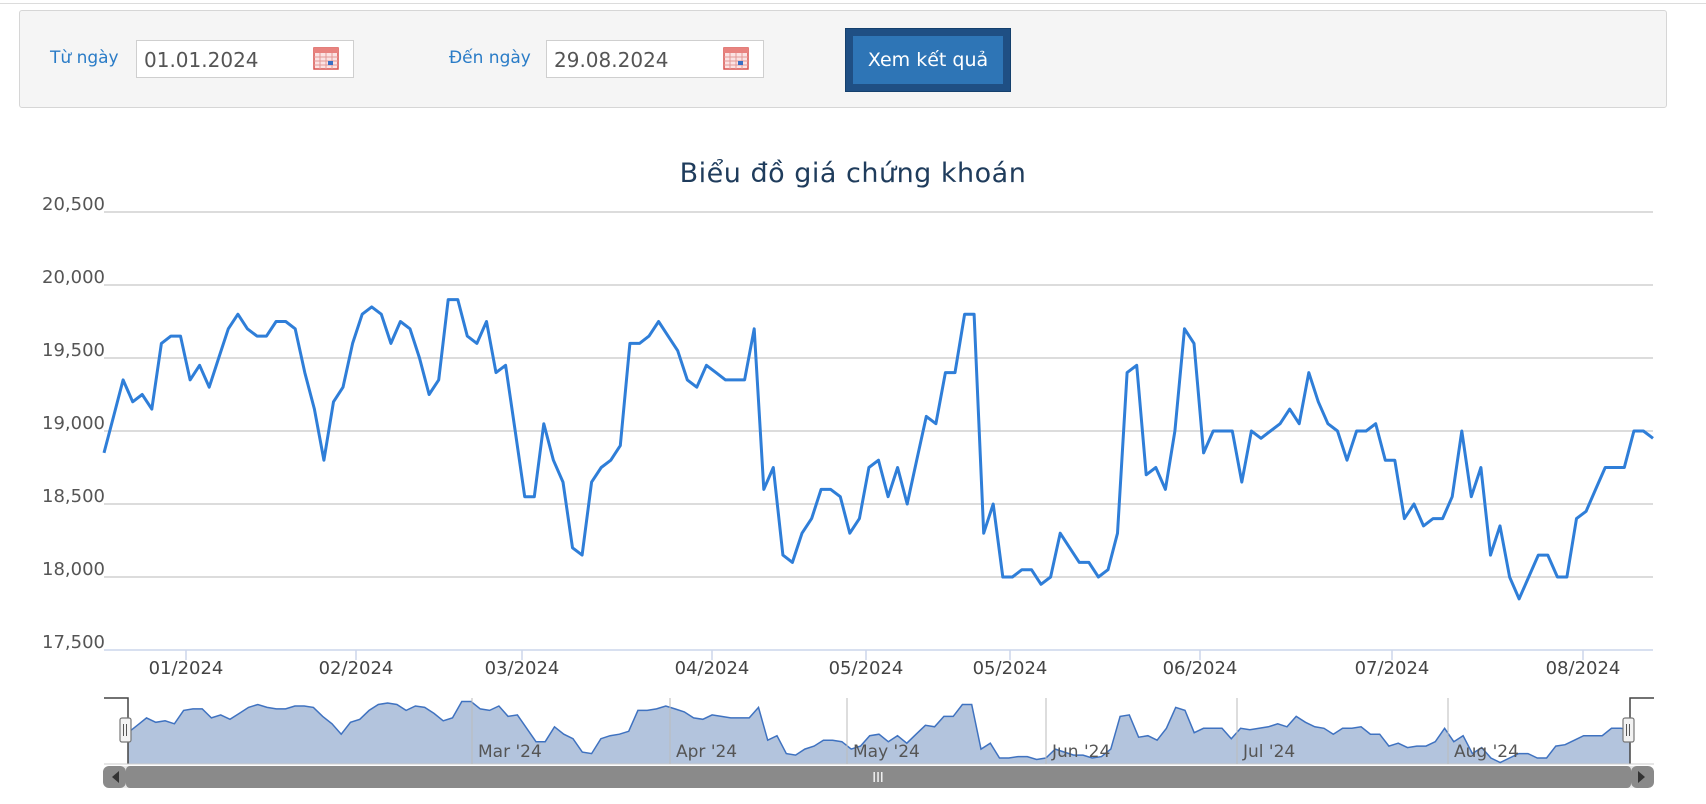 This screenshot has height=804, width=1706. I want to click on from-date-input: 01.01.2024, so click(245, 59).